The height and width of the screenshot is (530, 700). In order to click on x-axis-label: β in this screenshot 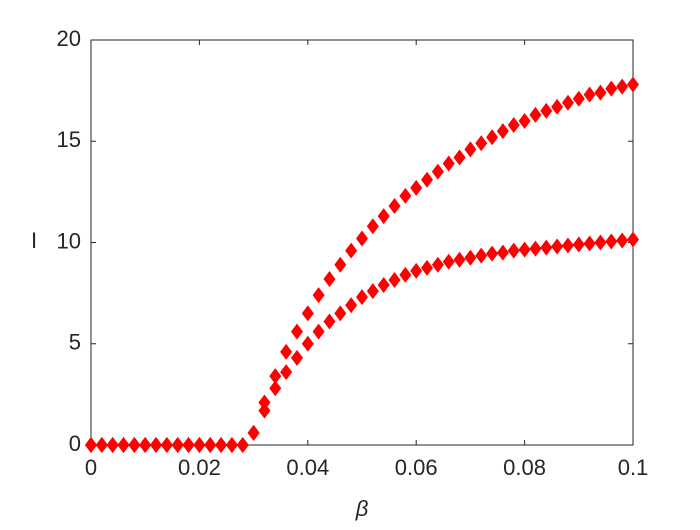, I will do `click(362, 508)`.